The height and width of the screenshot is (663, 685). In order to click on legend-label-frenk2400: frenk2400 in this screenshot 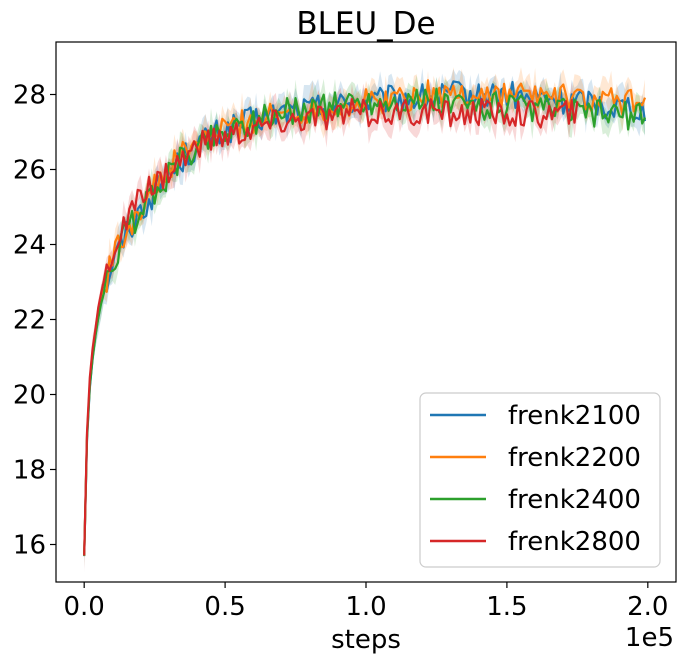, I will do `click(574, 500)`.